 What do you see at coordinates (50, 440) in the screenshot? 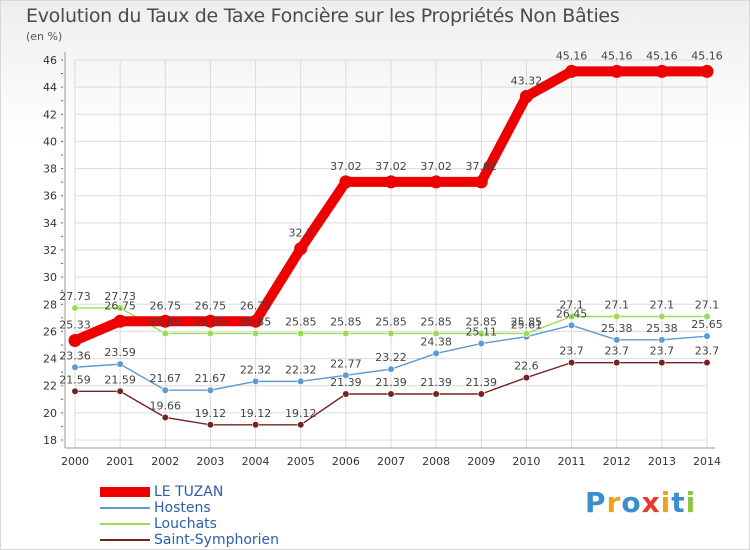
I see `y-tick-label: 18` at bounding box center [50, 440].